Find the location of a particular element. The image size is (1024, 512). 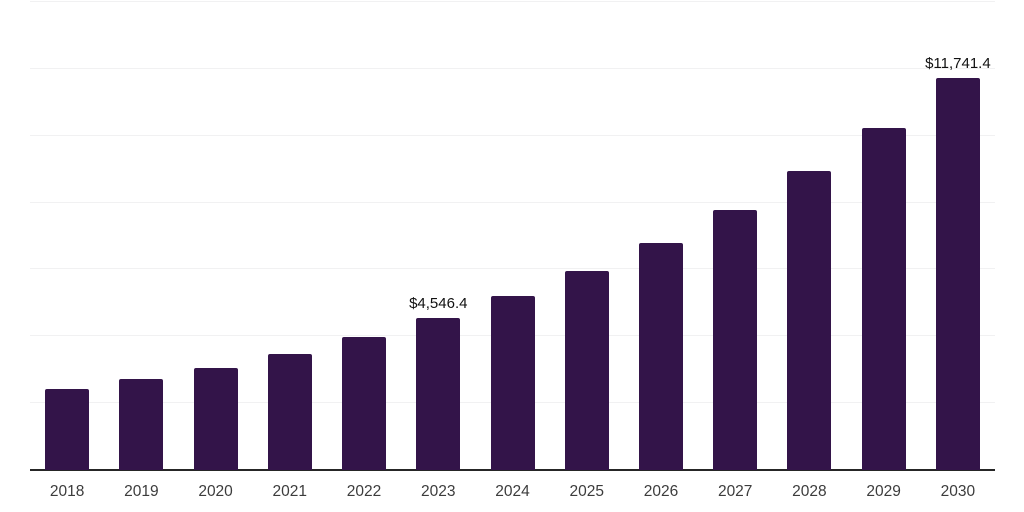

bar-2019 is located at coordinates (141, 424).